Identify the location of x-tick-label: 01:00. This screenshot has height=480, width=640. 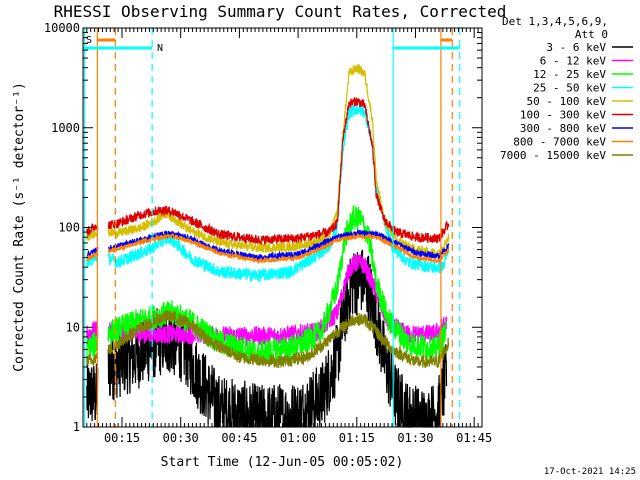
(298, 438).